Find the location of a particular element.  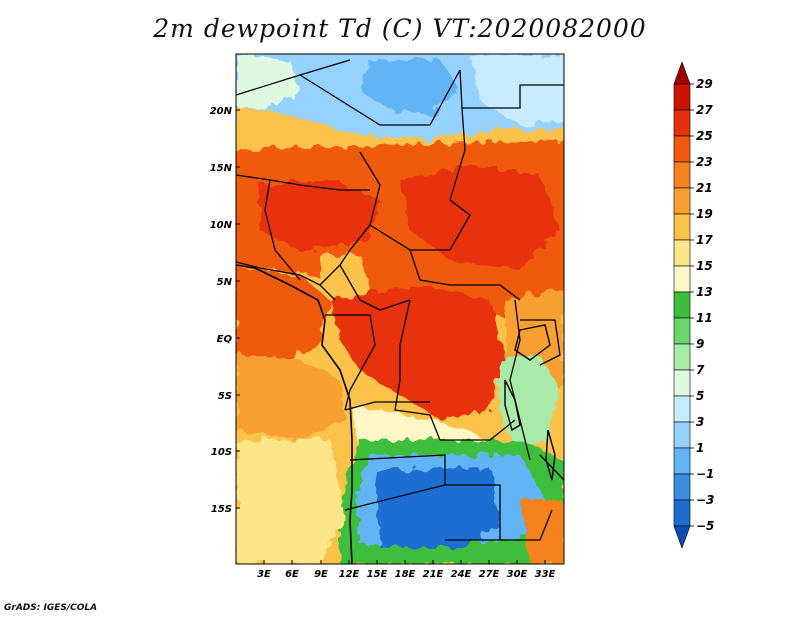

lon-label: 9E is located at coordinates (321, 574).